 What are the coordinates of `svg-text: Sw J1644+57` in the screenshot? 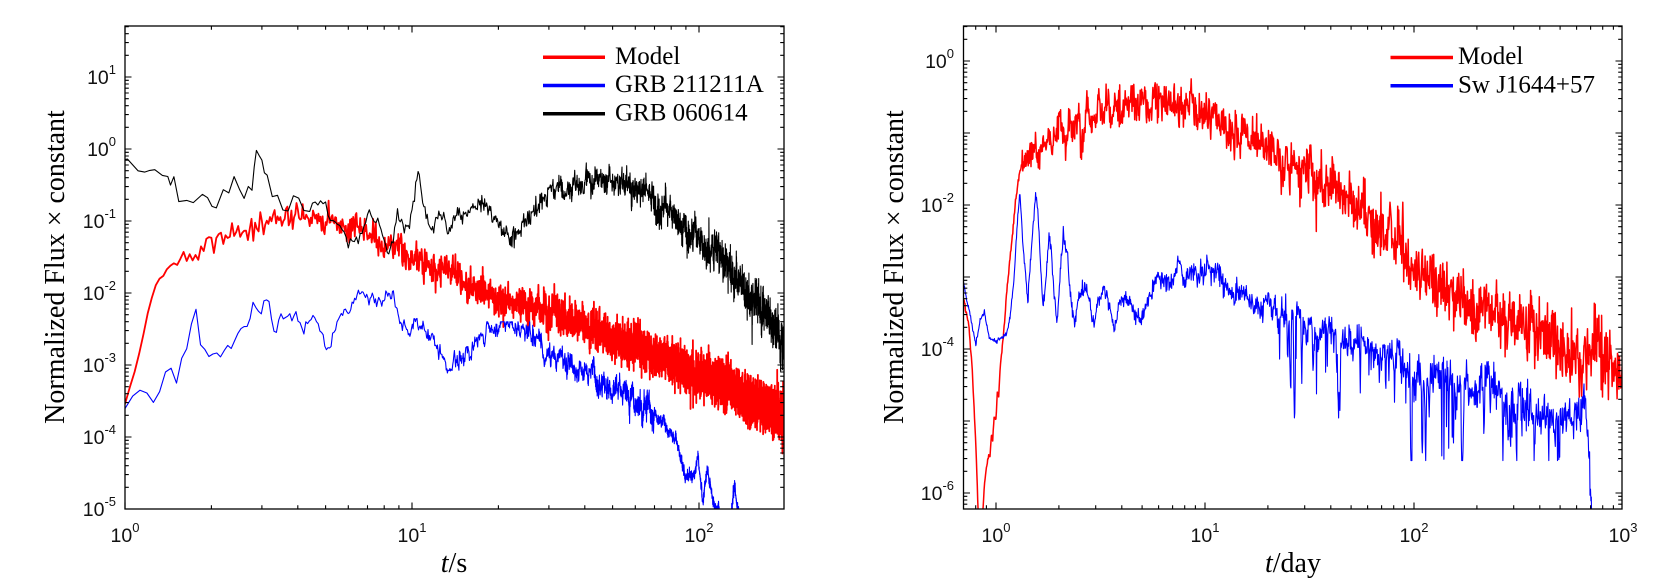 It's located at (1526, 84).